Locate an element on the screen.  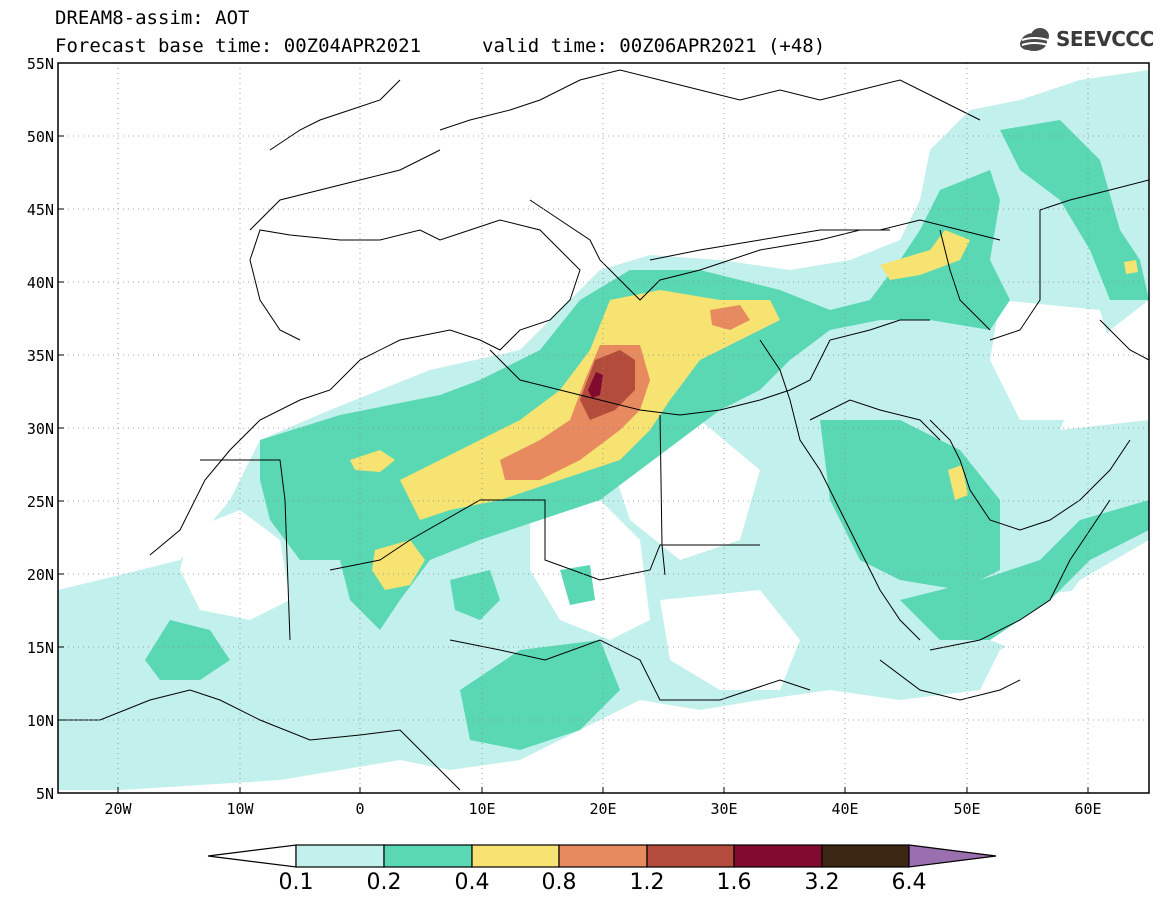
colorbar-label: 1.2 is located at coordinates (647, 882).